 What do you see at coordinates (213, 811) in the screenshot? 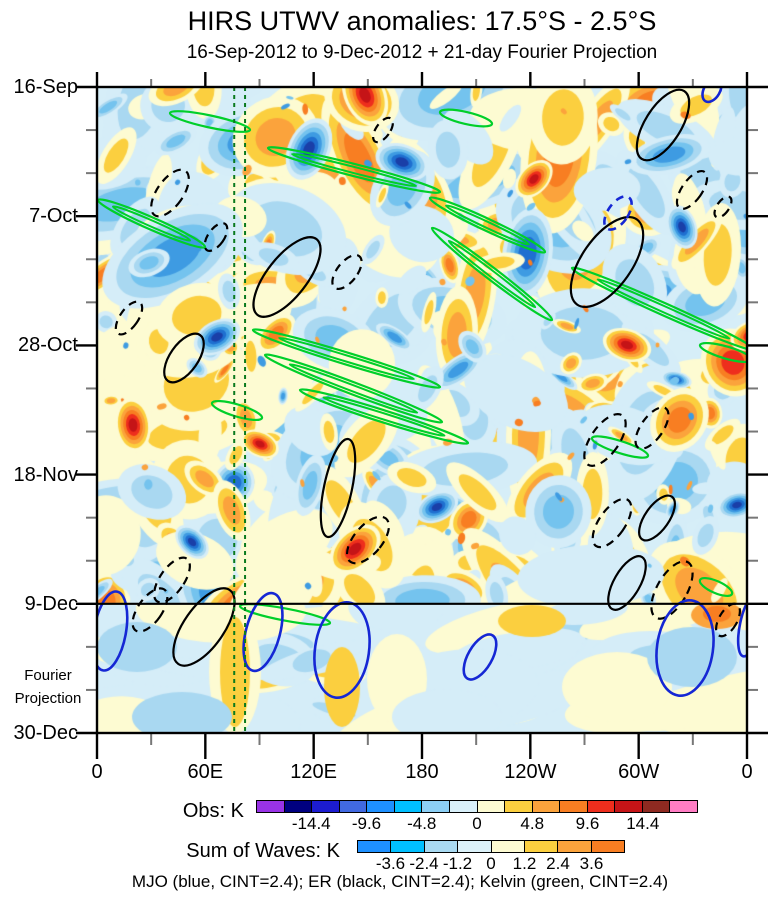
I see `obs-colorbar-label: Obs: K` at bounding box center [213, 811].